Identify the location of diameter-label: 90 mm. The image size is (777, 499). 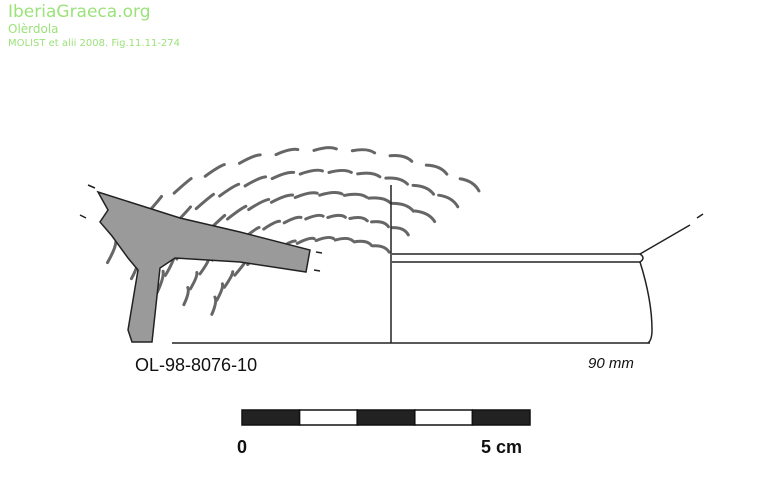
(611, 363).